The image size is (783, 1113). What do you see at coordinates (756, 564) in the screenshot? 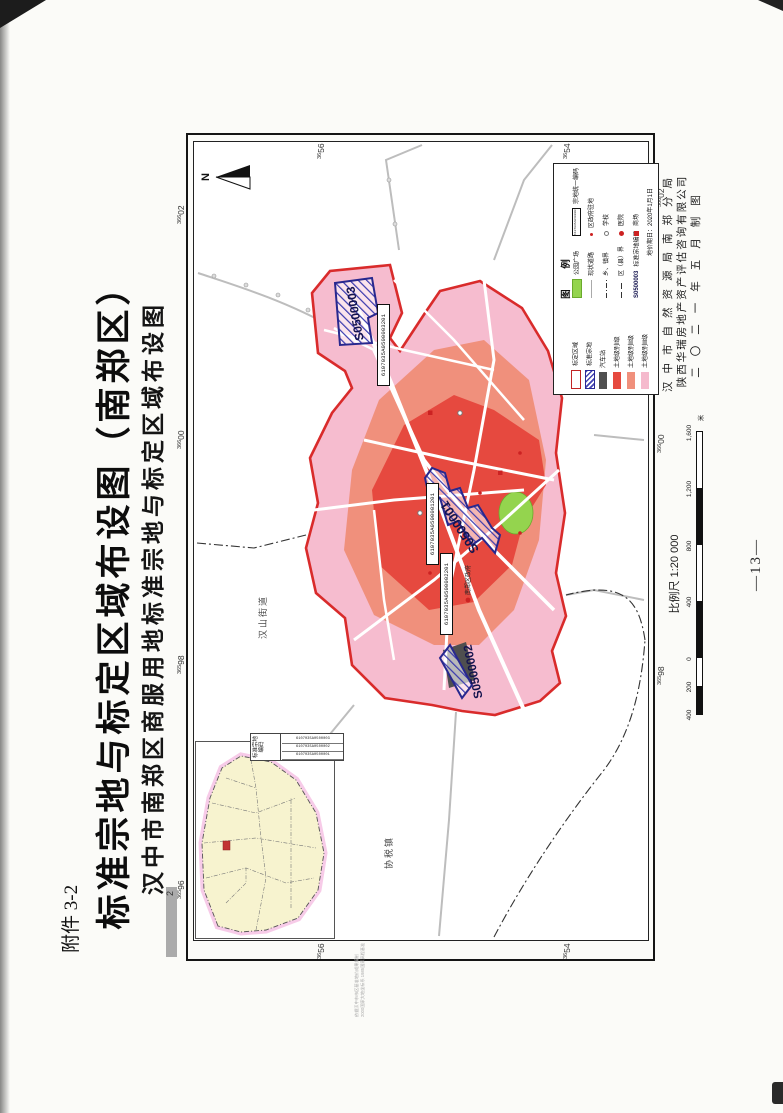
I see `page-number: —13—` at bounding box center [756, 564].